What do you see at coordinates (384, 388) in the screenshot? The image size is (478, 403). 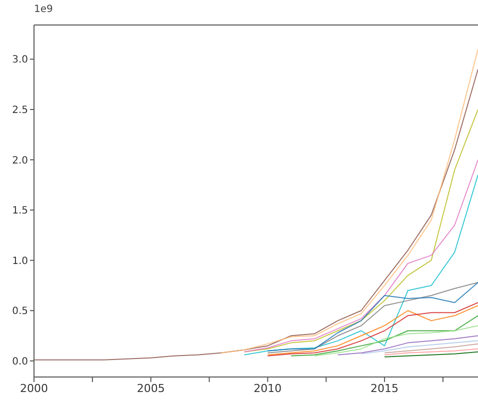 I see `x-tick-label: 2015` at bounding box center [384, 388].